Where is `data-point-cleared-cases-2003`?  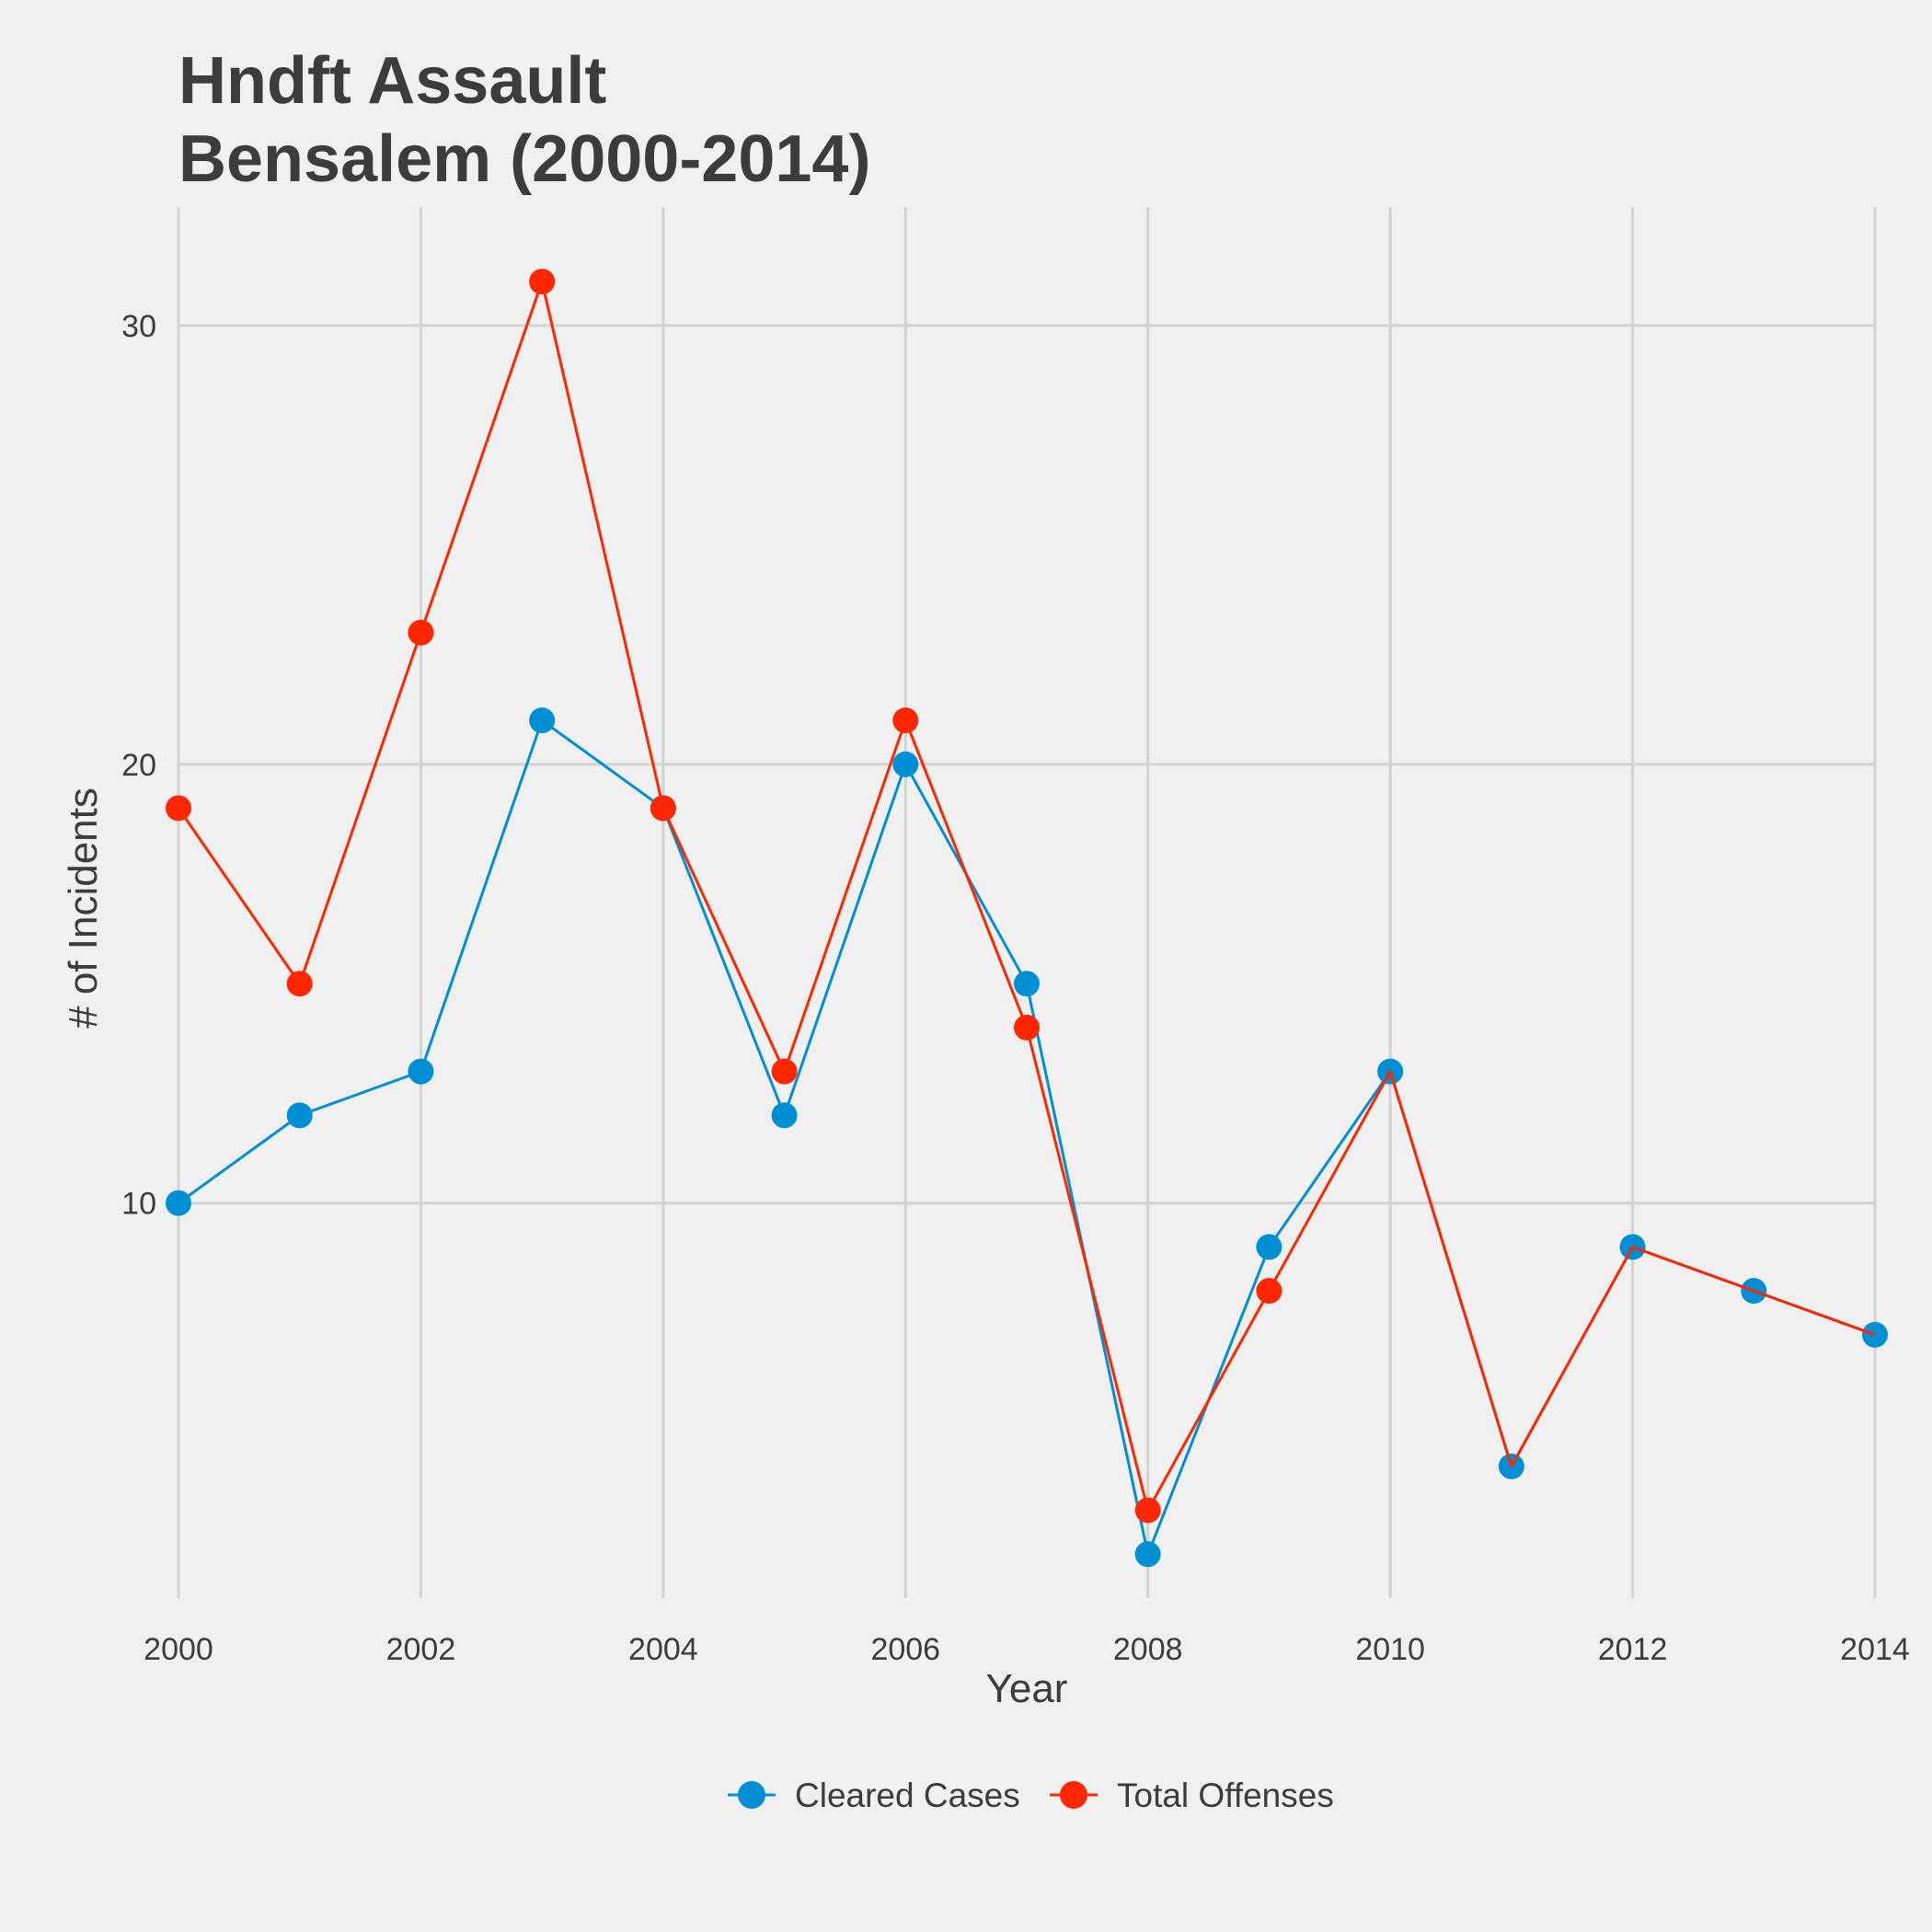 data-point-cleared-cases-2003 is located at coordinates (542, 720).